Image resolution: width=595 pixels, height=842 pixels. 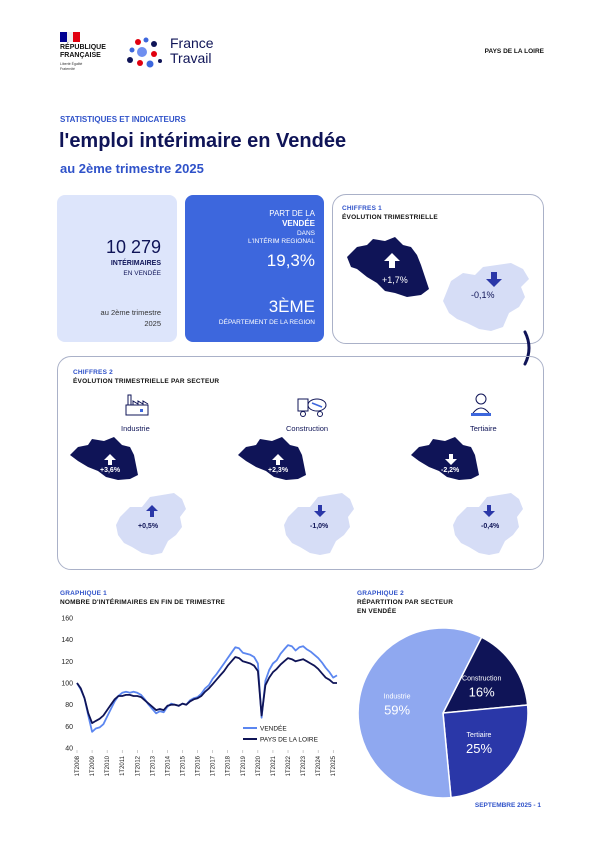 I want to click on pie-slice-tertiaire, so click(x=485, y=751).